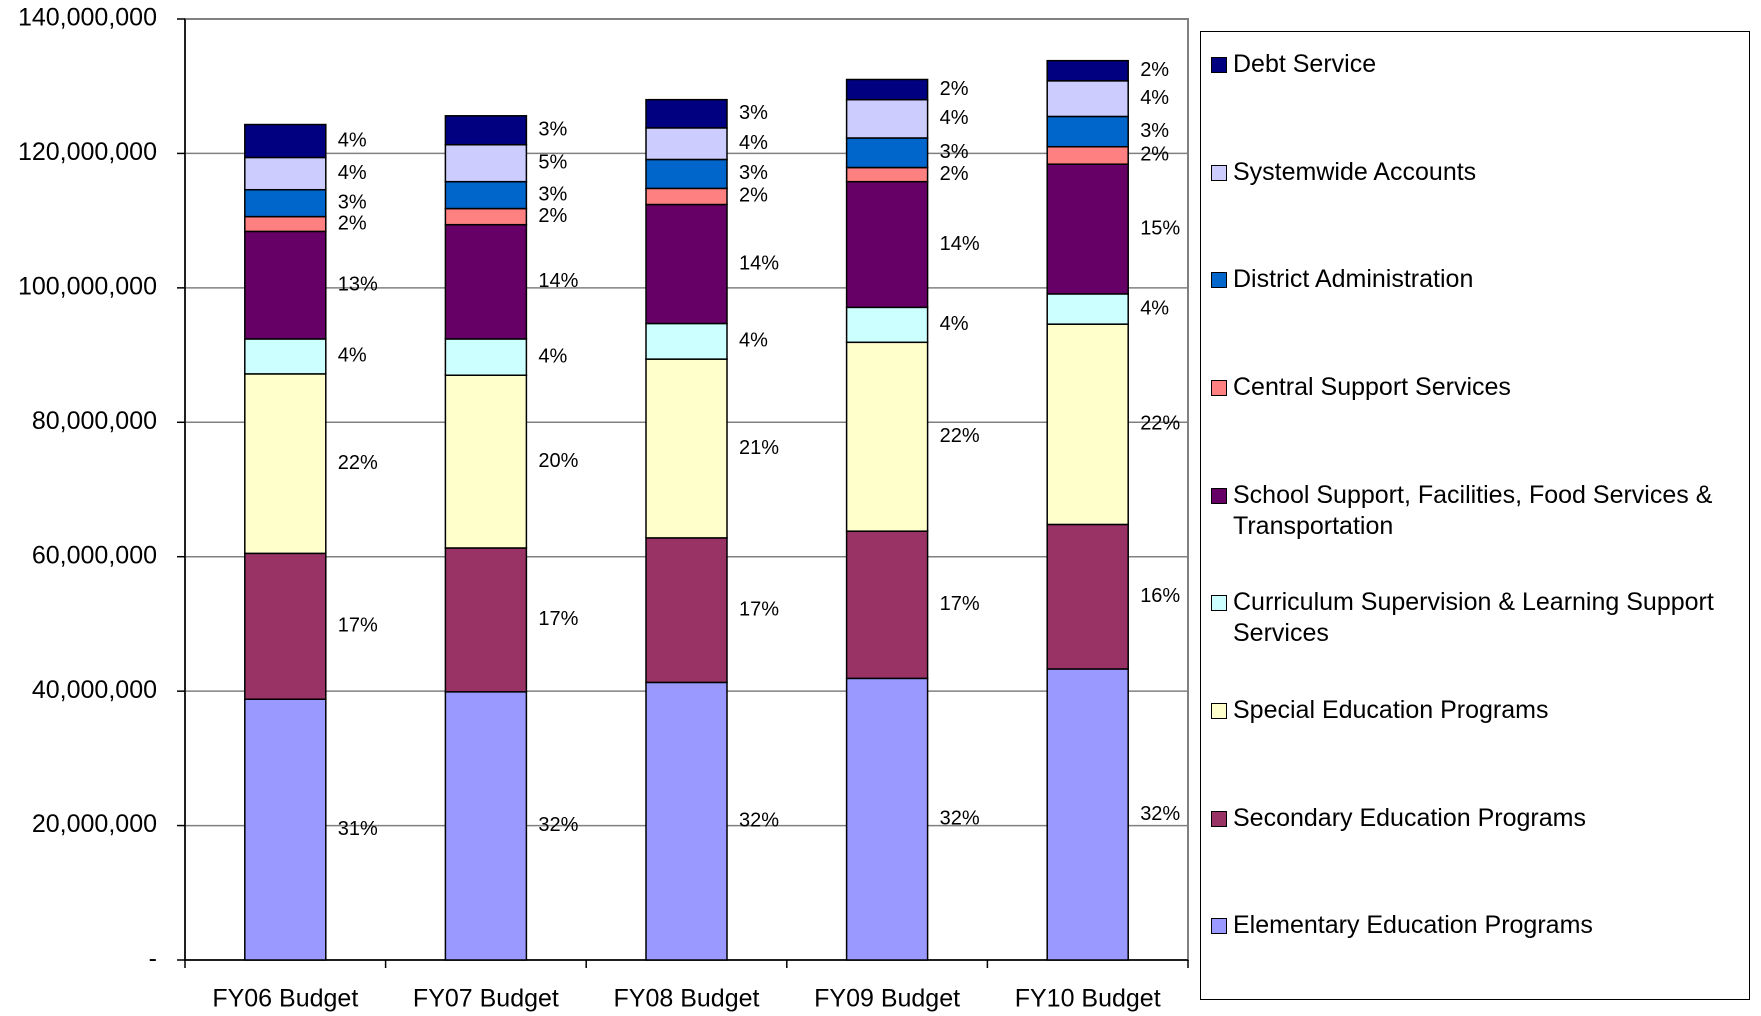 The image size is (1761, 1016). Describe the element at coordinates (358, 829) in the screenshot. I see `data-label: 31%` at that location.